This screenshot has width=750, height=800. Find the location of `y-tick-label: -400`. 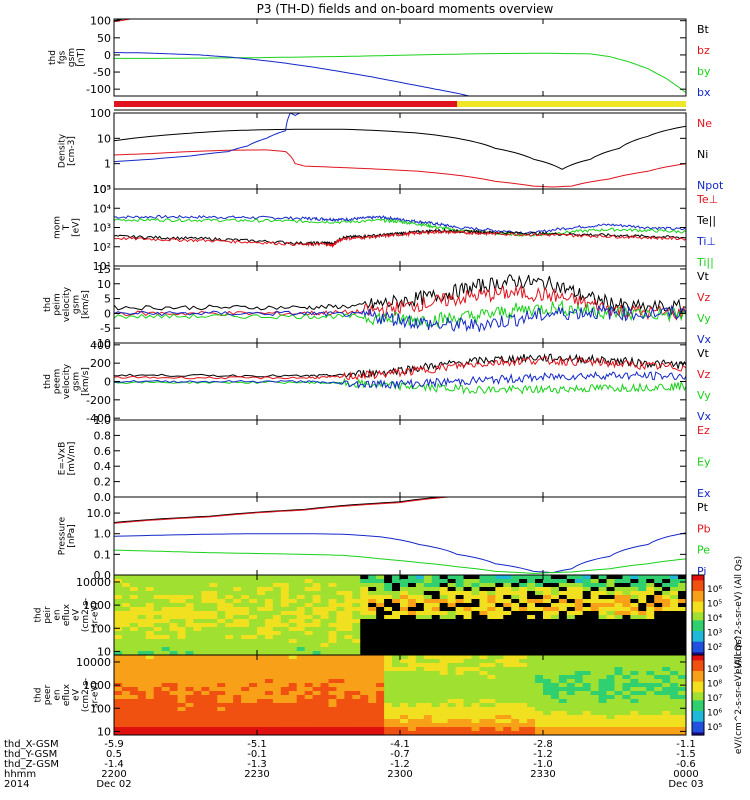

y-tick-label: -400 is located at coordinates (98, 418).